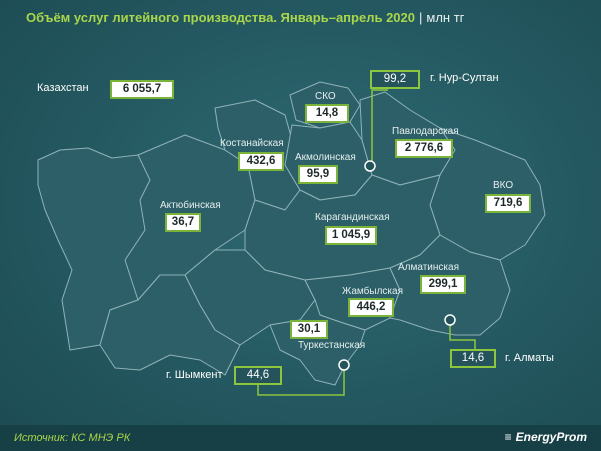 The image size is (601, 451). Describe the element at coordinates (194, 375) in the screenshot. I see `city-label-shymkent: г. Шымкент` at that location.